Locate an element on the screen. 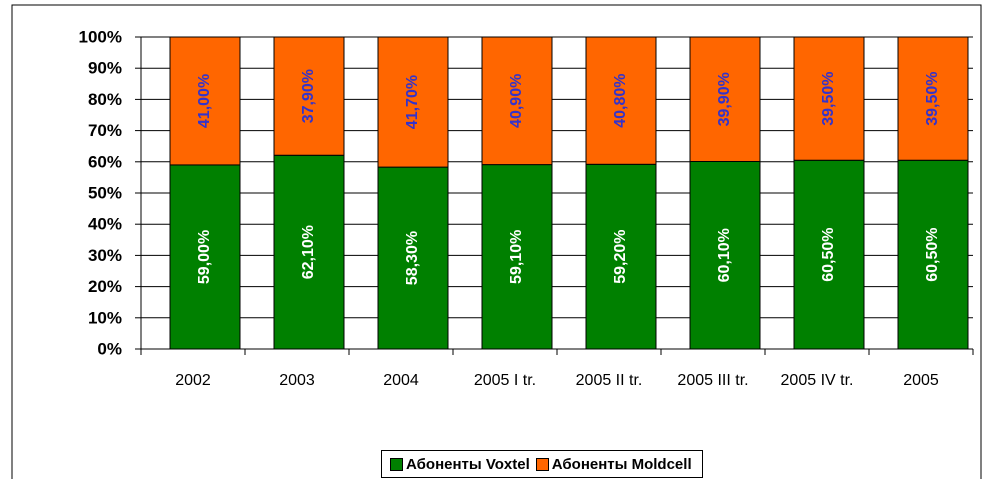  value-label: 58,30% is located at coordinates (412, 258).